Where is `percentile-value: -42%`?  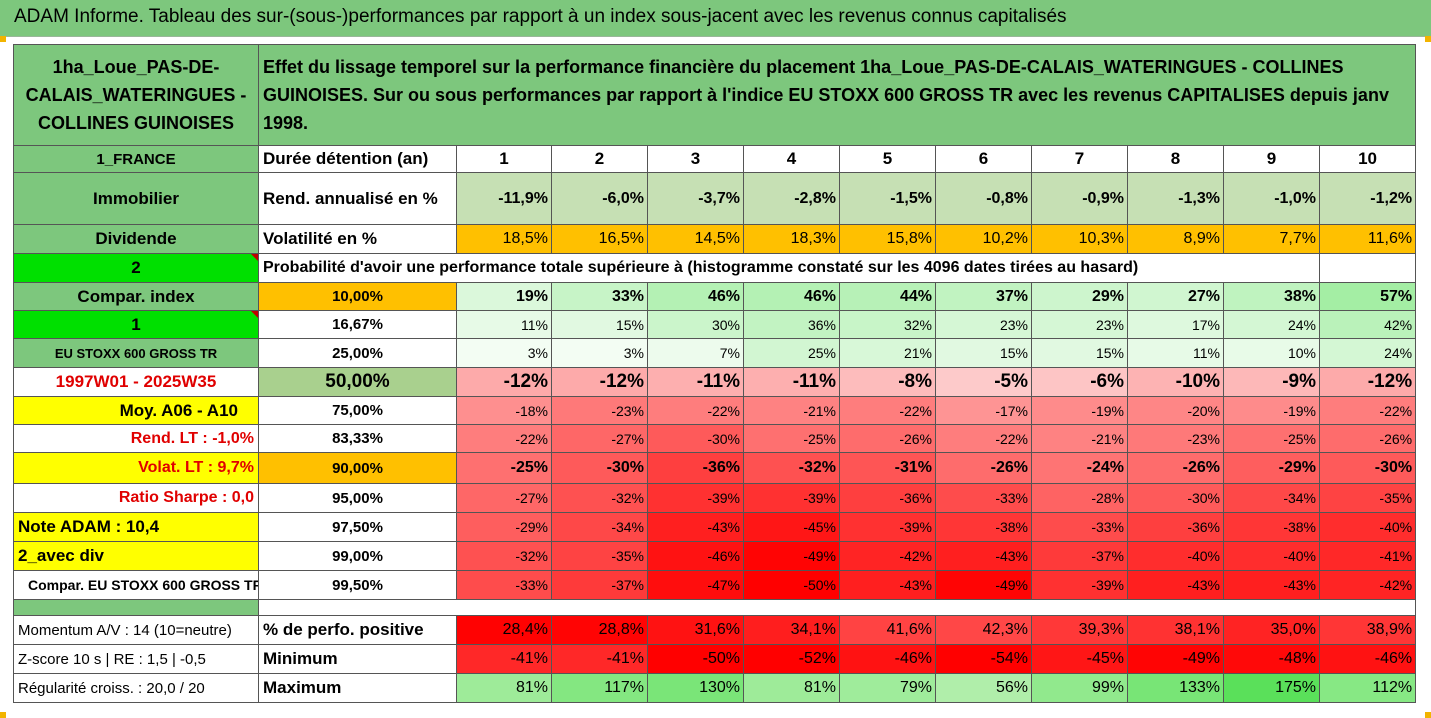
percentile-value: -42% is located at coordinates (887, 556).